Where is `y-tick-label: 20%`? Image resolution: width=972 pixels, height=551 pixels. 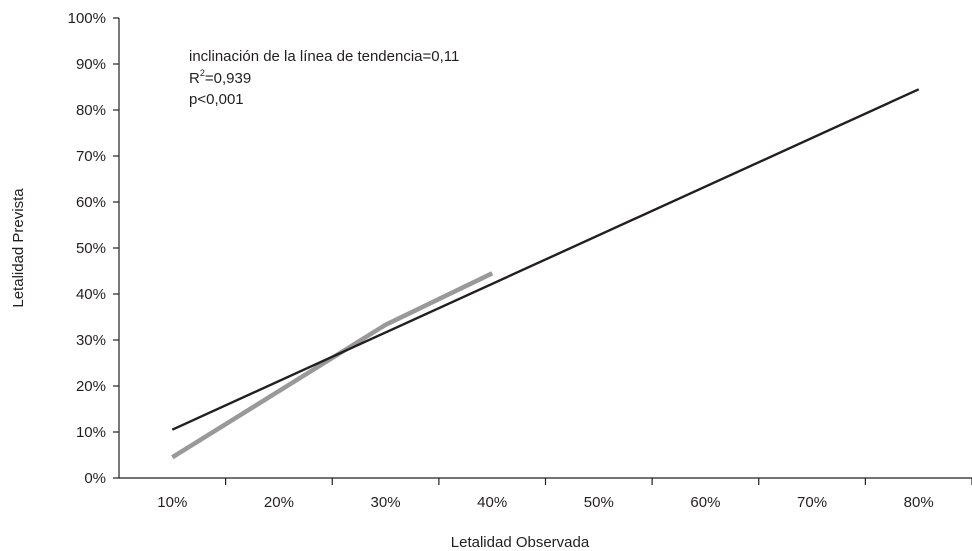 y-tick-label: 20% is located at coordinates (91, 386).